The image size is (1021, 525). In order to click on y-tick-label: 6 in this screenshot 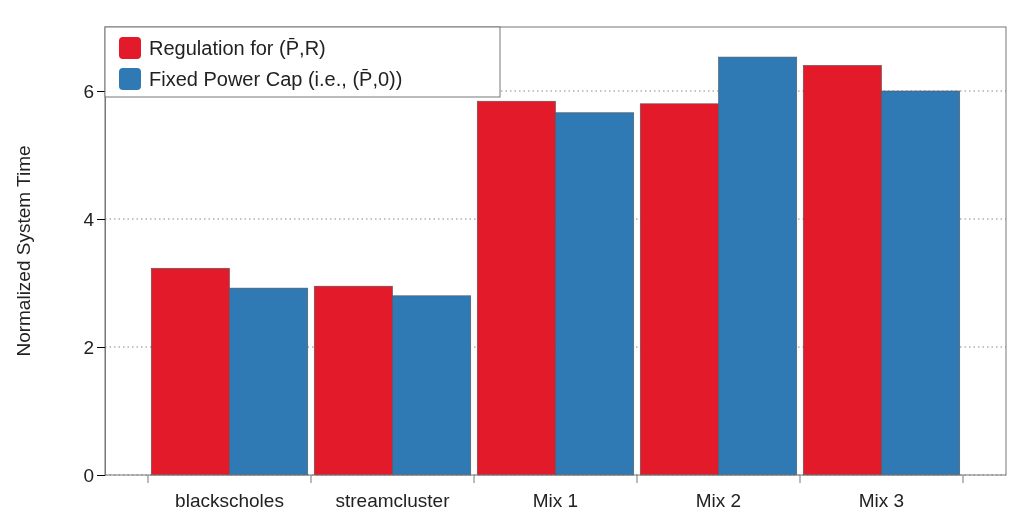, I will do `click(88, 91)`.